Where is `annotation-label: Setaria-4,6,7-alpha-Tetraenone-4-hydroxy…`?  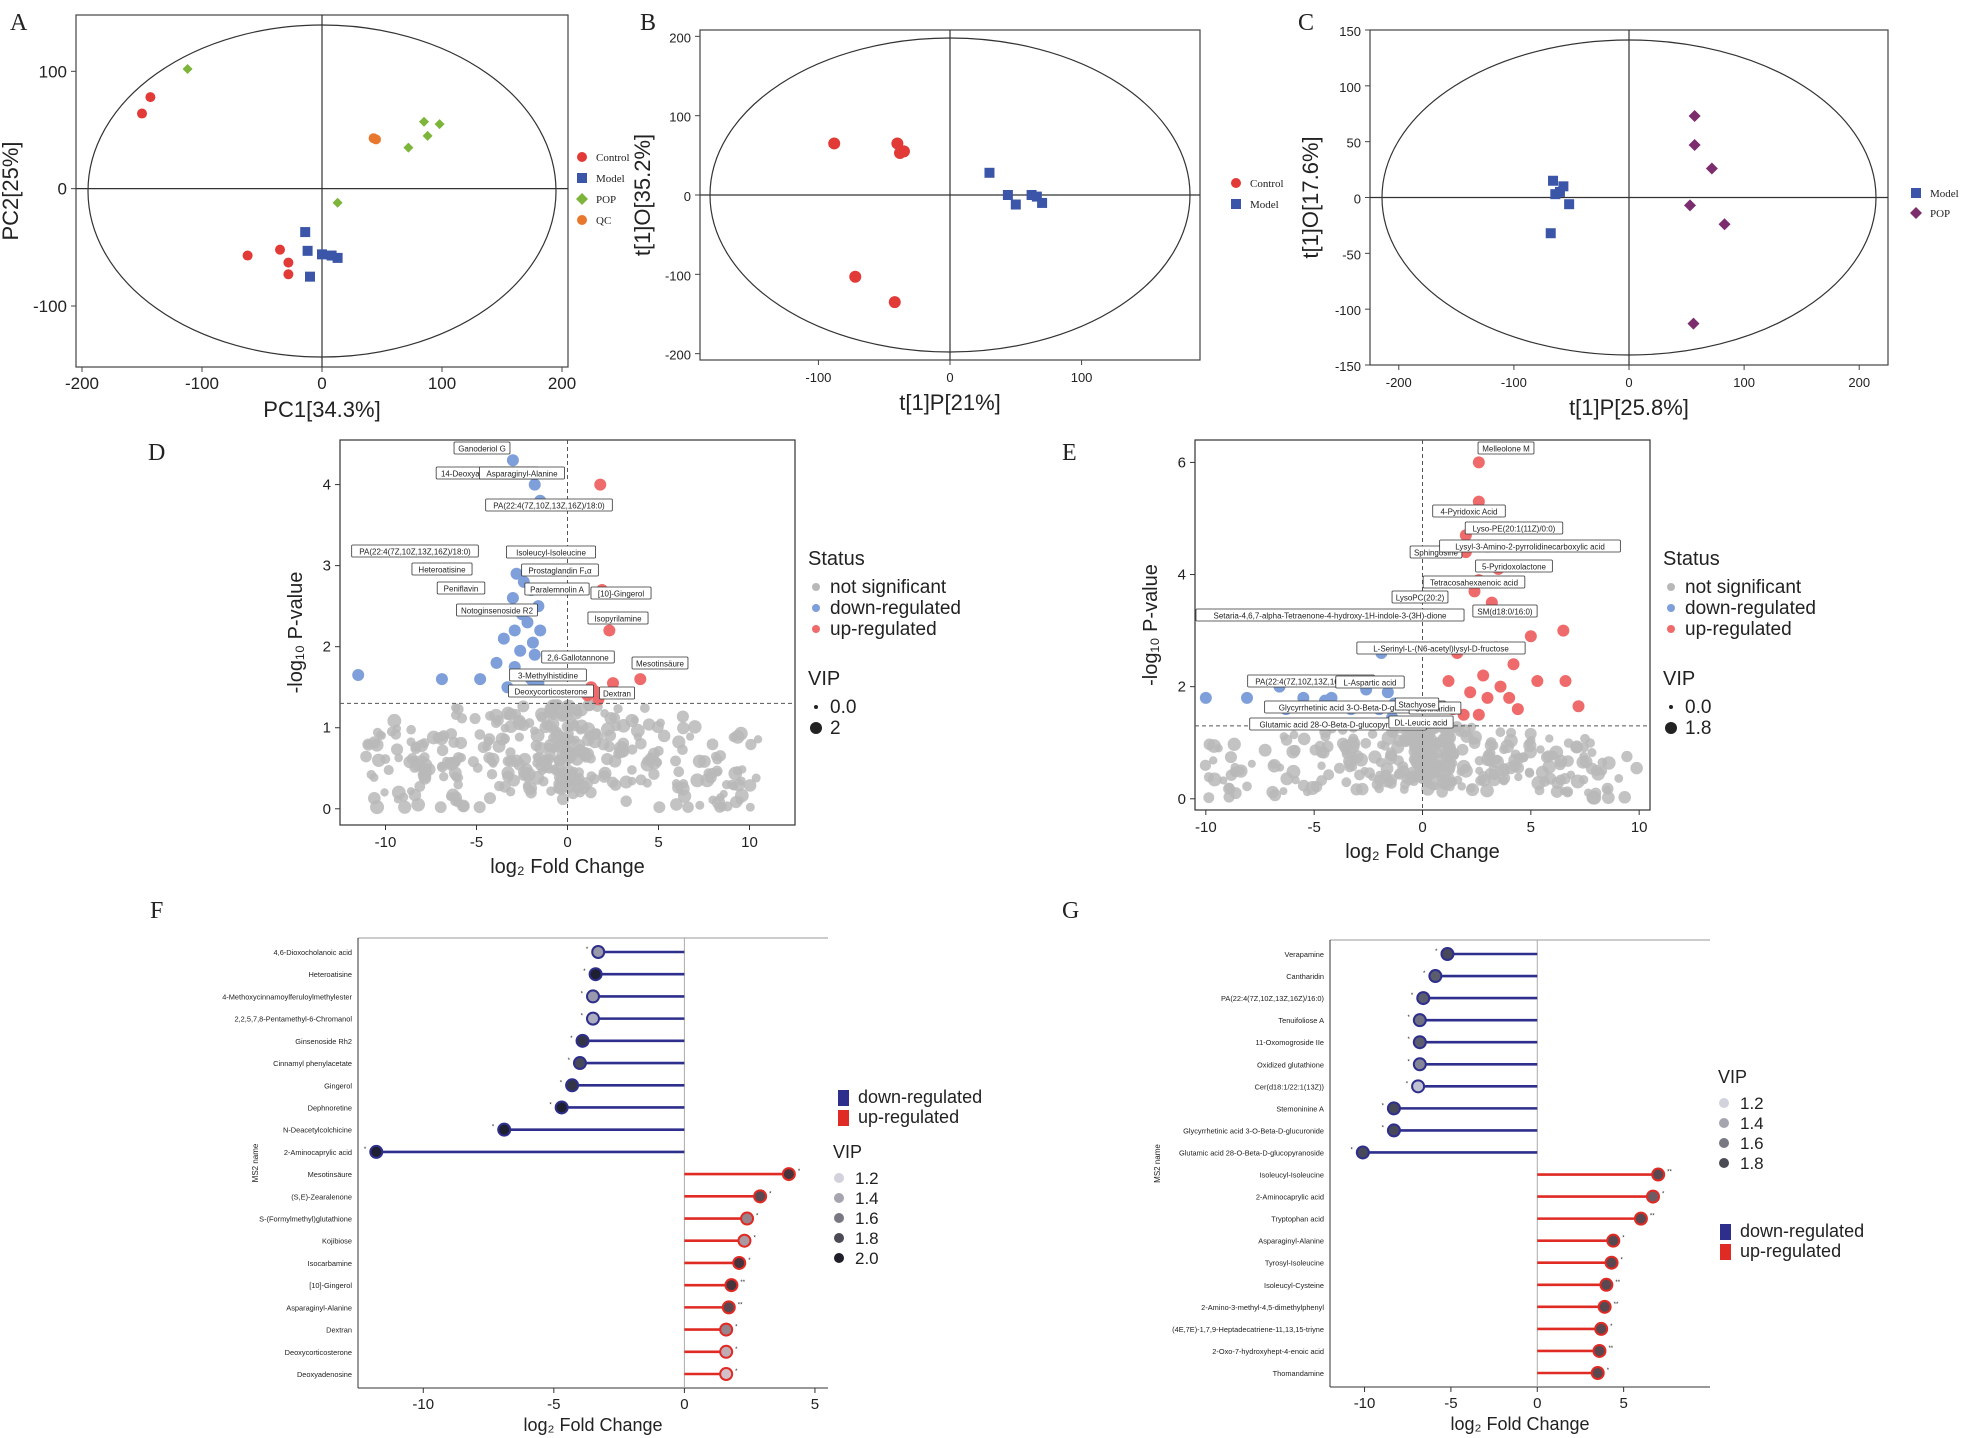
annotation-label: Setaria-4,6,7-alpha-Tetraenone-4-hydroxy… is located at coordinates (1330, 616).